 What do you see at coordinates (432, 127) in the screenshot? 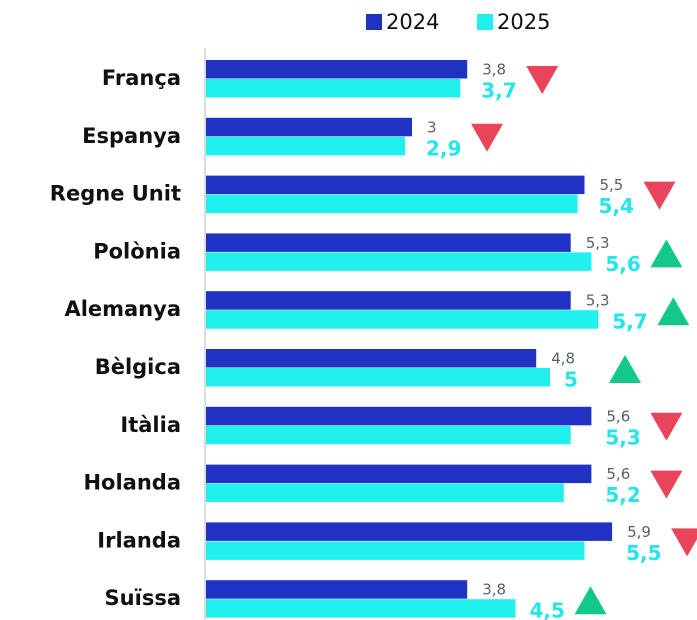
I see `value-label: 3` at bounding box center [432, 127].